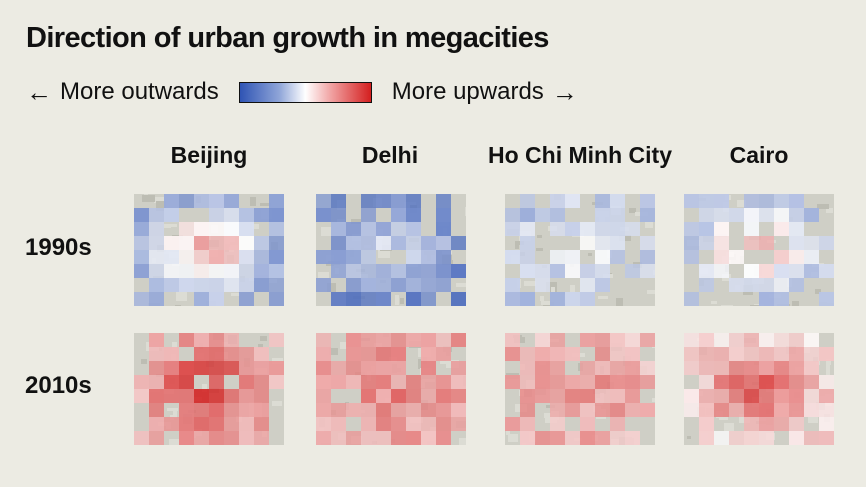  I want to click on map-ho-chi-minh-city-2010s, so click(580, 389).